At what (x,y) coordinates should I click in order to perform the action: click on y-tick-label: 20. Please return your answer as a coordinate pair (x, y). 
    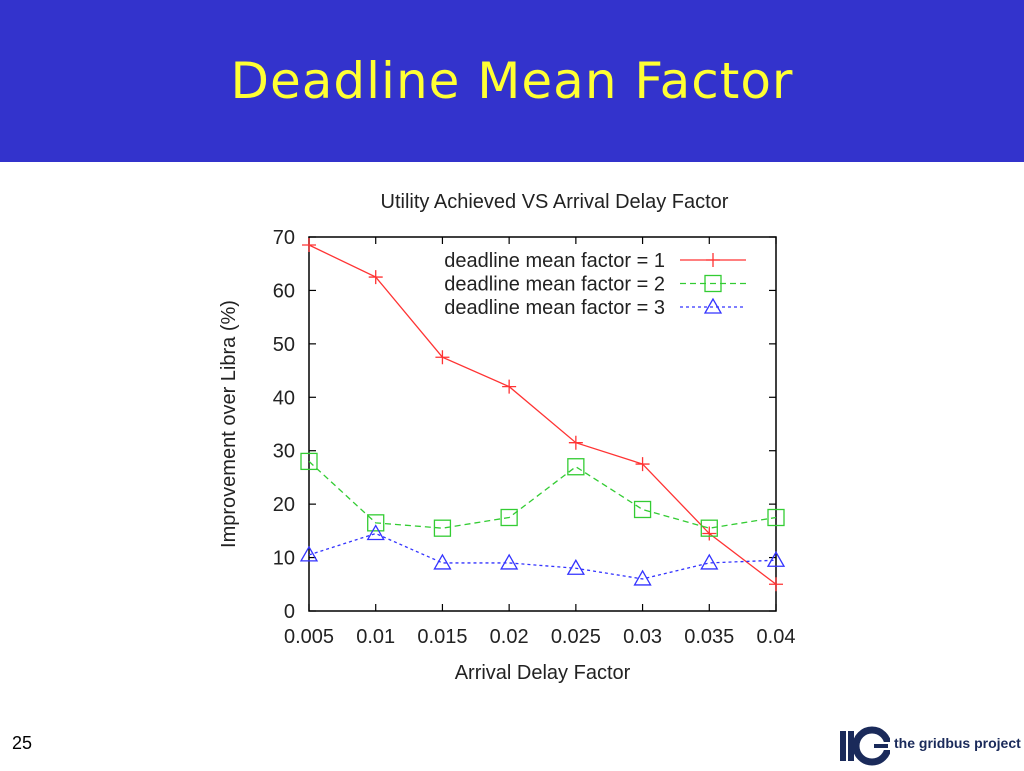
    Looking at the image, I should click on (284, 505).